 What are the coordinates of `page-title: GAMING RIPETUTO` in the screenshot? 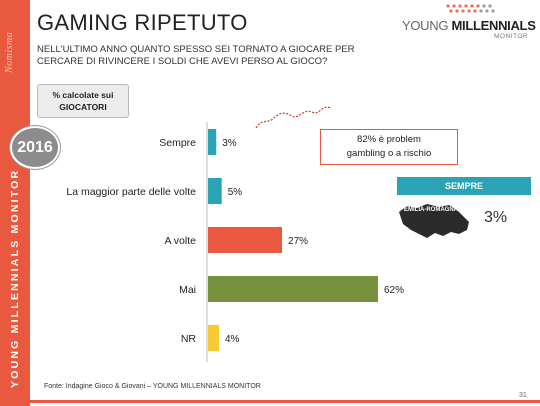 It's located at (142, 22).